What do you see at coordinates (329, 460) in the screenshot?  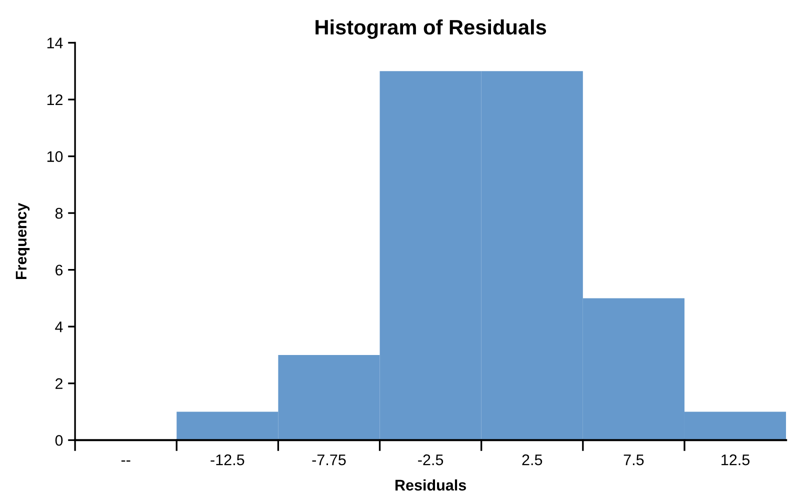 I see `x-tick-label: -7.75` at bounding box center [329, 460].